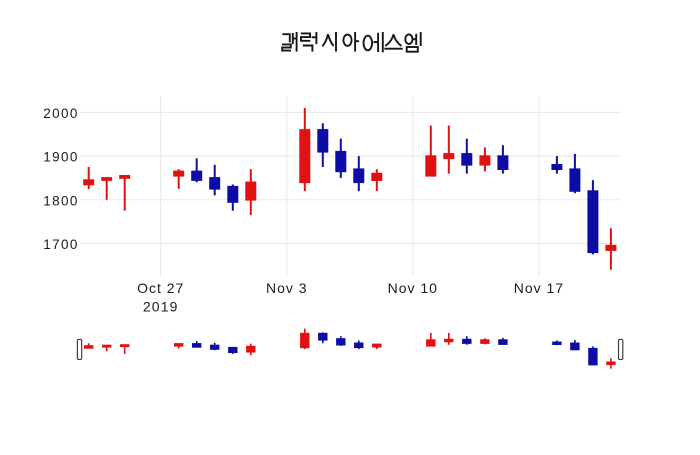  Describe the element at coordinates (539, 288) in the screenshot. I see `svg-text: Nov 17` at that location.